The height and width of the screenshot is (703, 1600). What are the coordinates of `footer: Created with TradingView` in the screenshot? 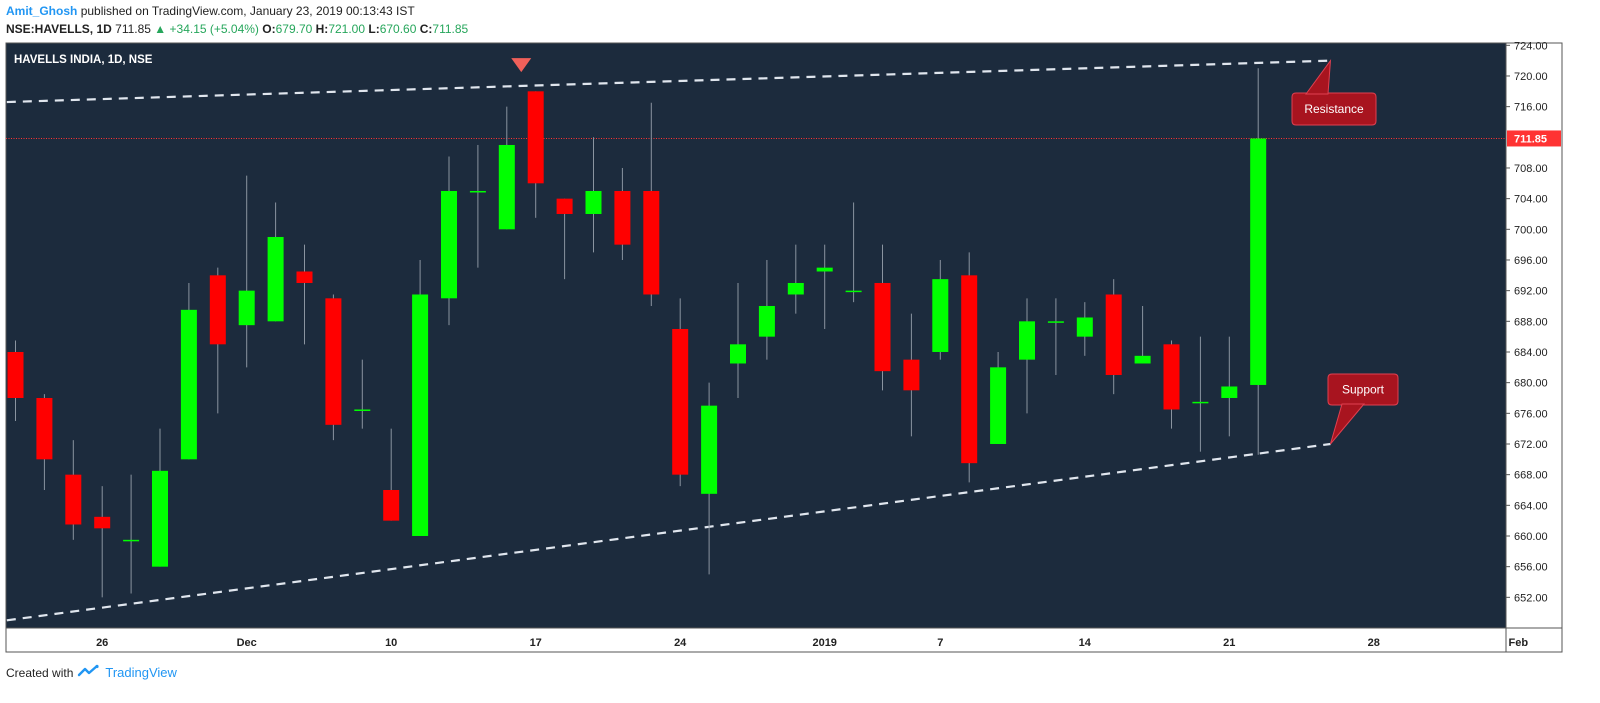 It's located at (91, 672).